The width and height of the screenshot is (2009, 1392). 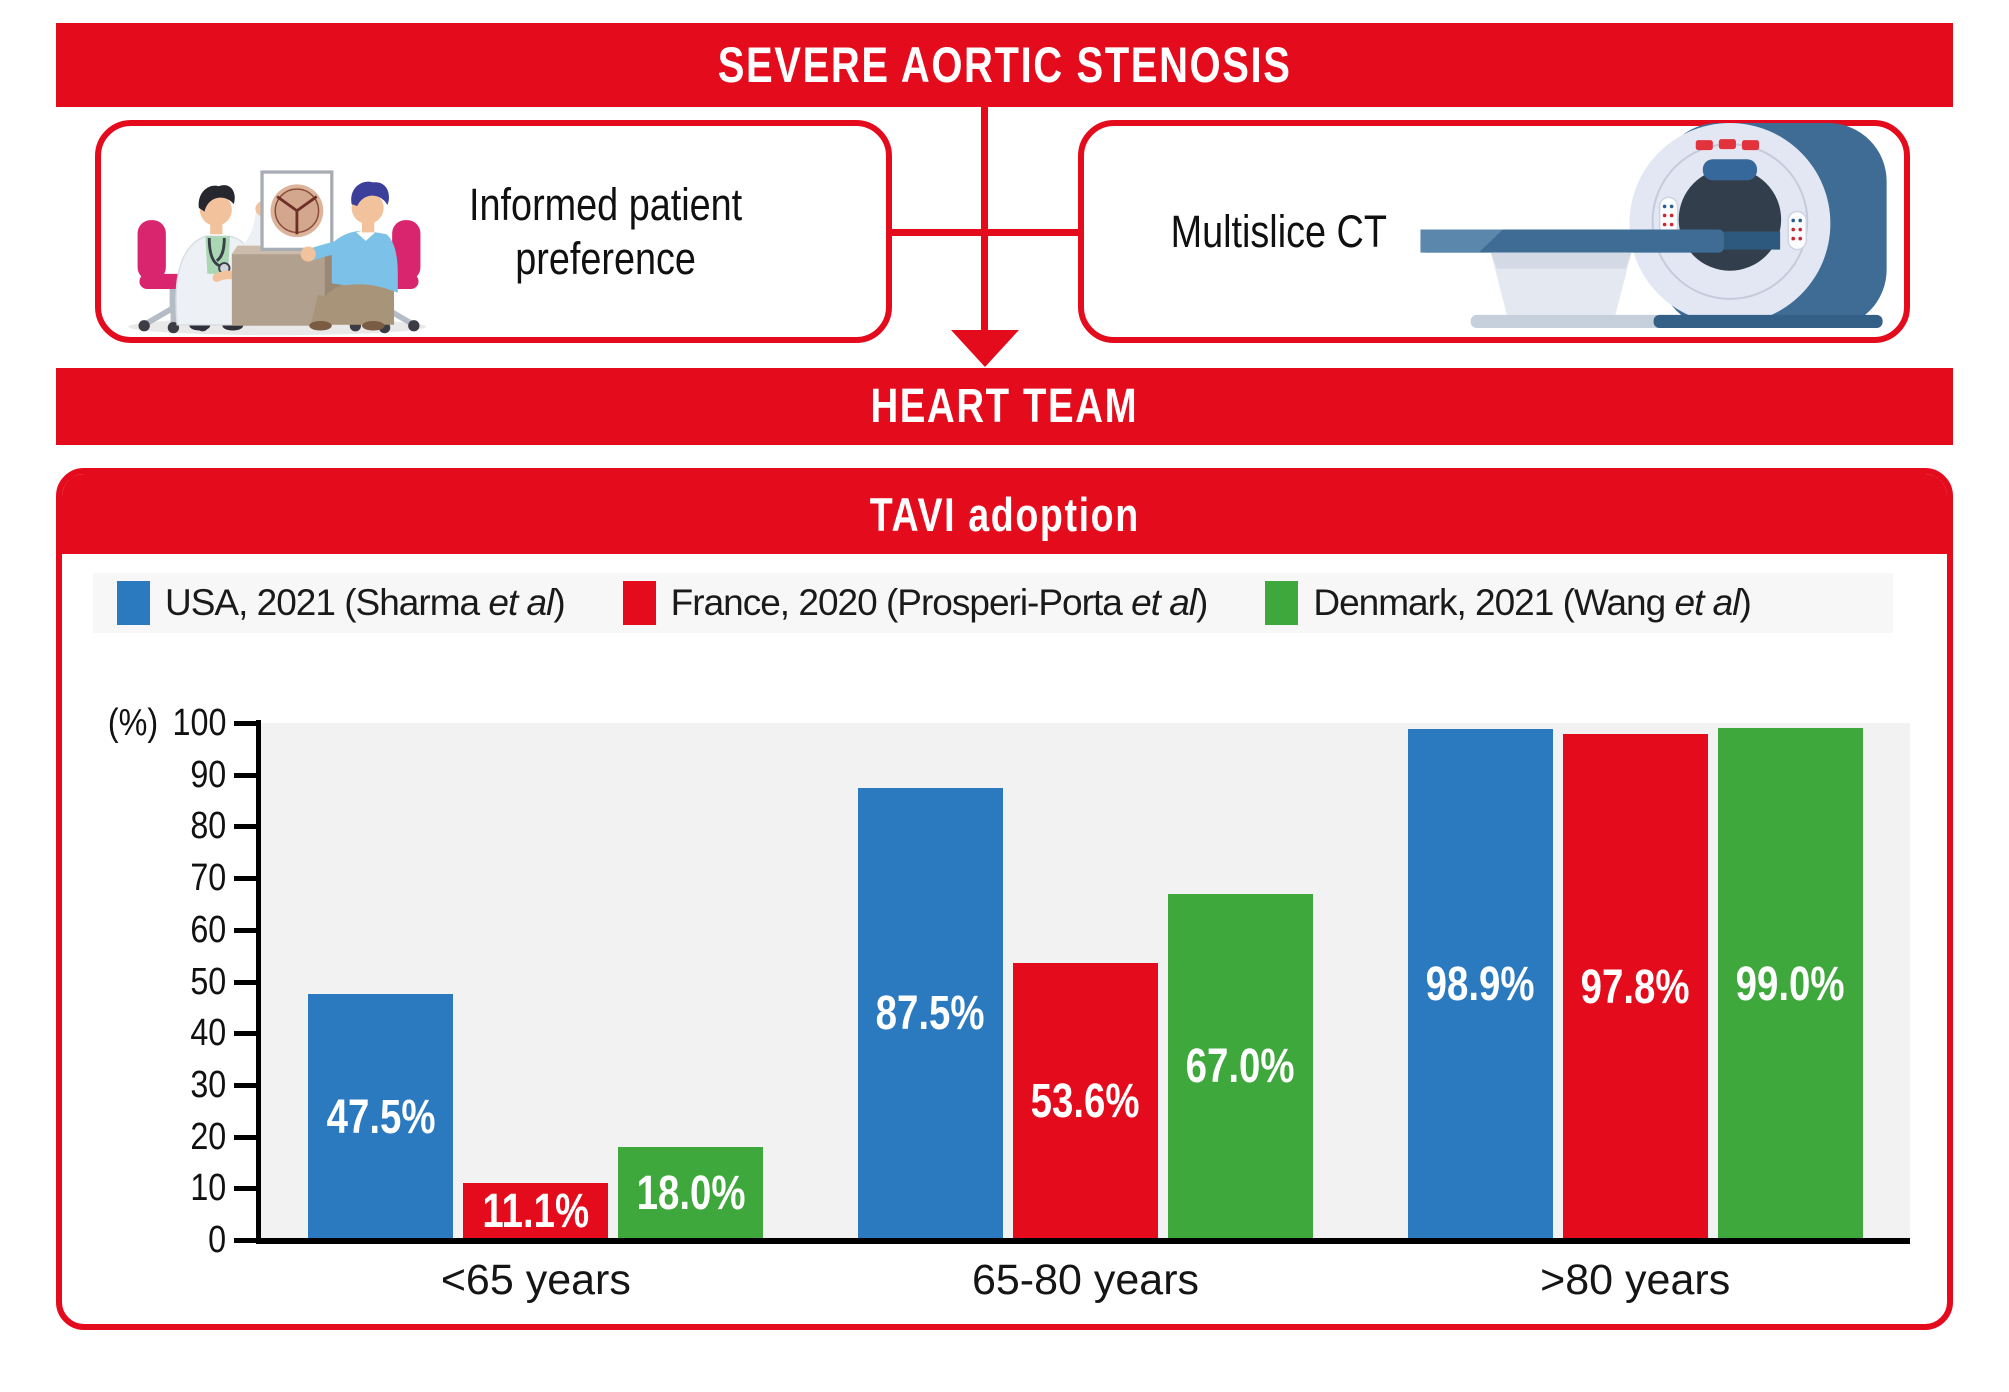 I want to click on legend-label: France, 2020 (Prosperi-Porta et al), so click(x=939, y=602).